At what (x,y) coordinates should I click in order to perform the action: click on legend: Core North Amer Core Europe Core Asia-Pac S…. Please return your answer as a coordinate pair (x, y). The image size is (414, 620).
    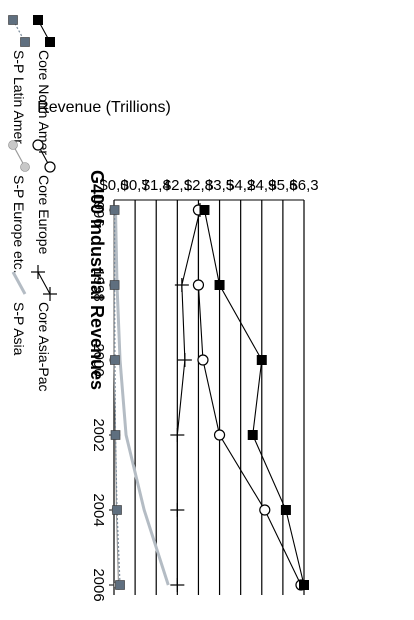
    Looking at the image, I should click on (32, 203).